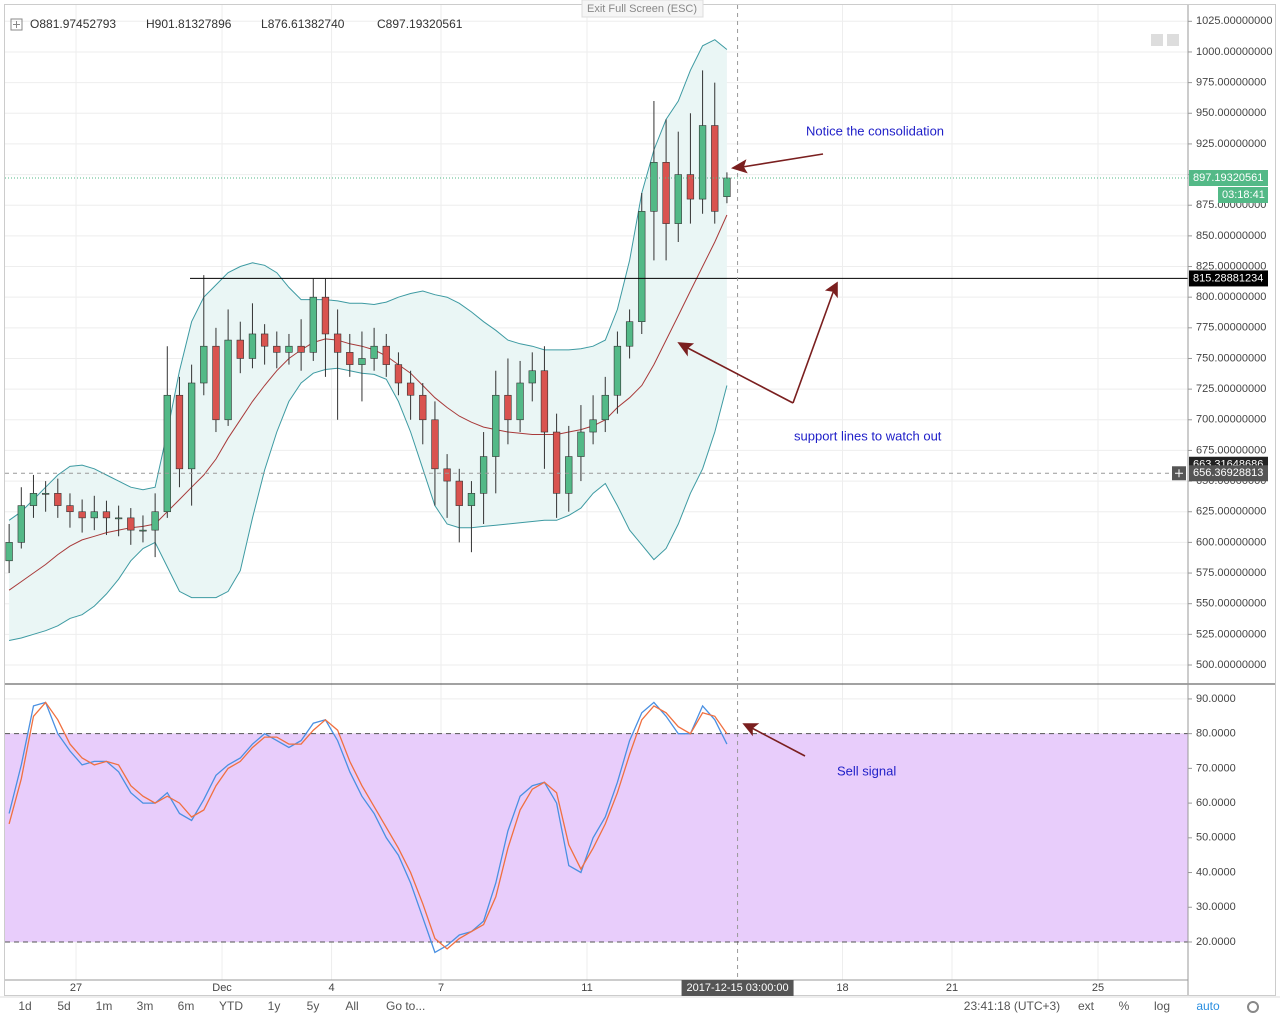  What do you see at coordinates (222, 988) in the screenshot?
I see `x-tick-label: Dec` at bounding box center [222, 988].